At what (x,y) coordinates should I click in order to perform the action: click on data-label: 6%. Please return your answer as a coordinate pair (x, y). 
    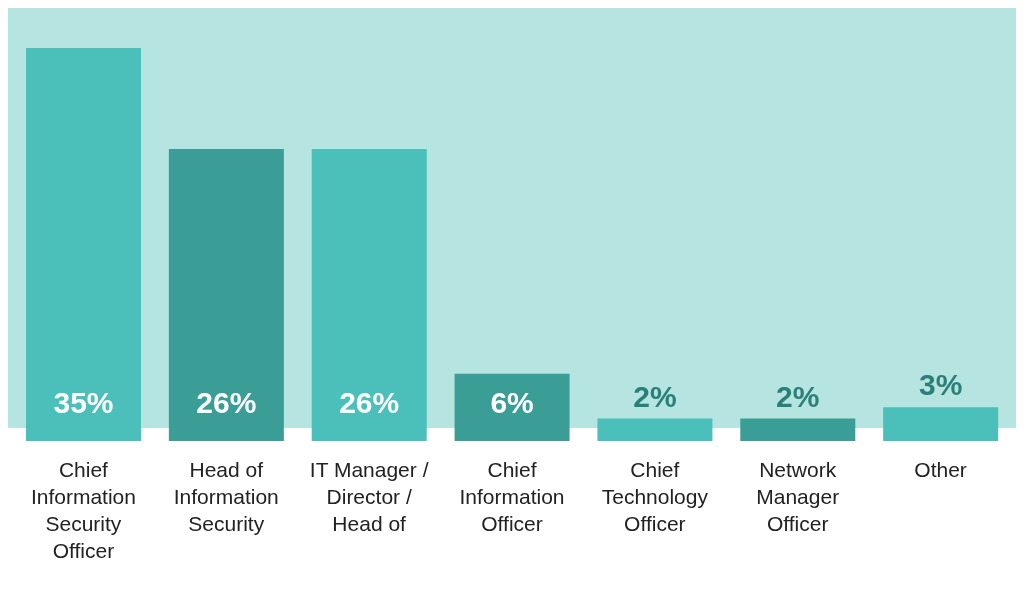
    Looking at the image, I should click on (512, 402).